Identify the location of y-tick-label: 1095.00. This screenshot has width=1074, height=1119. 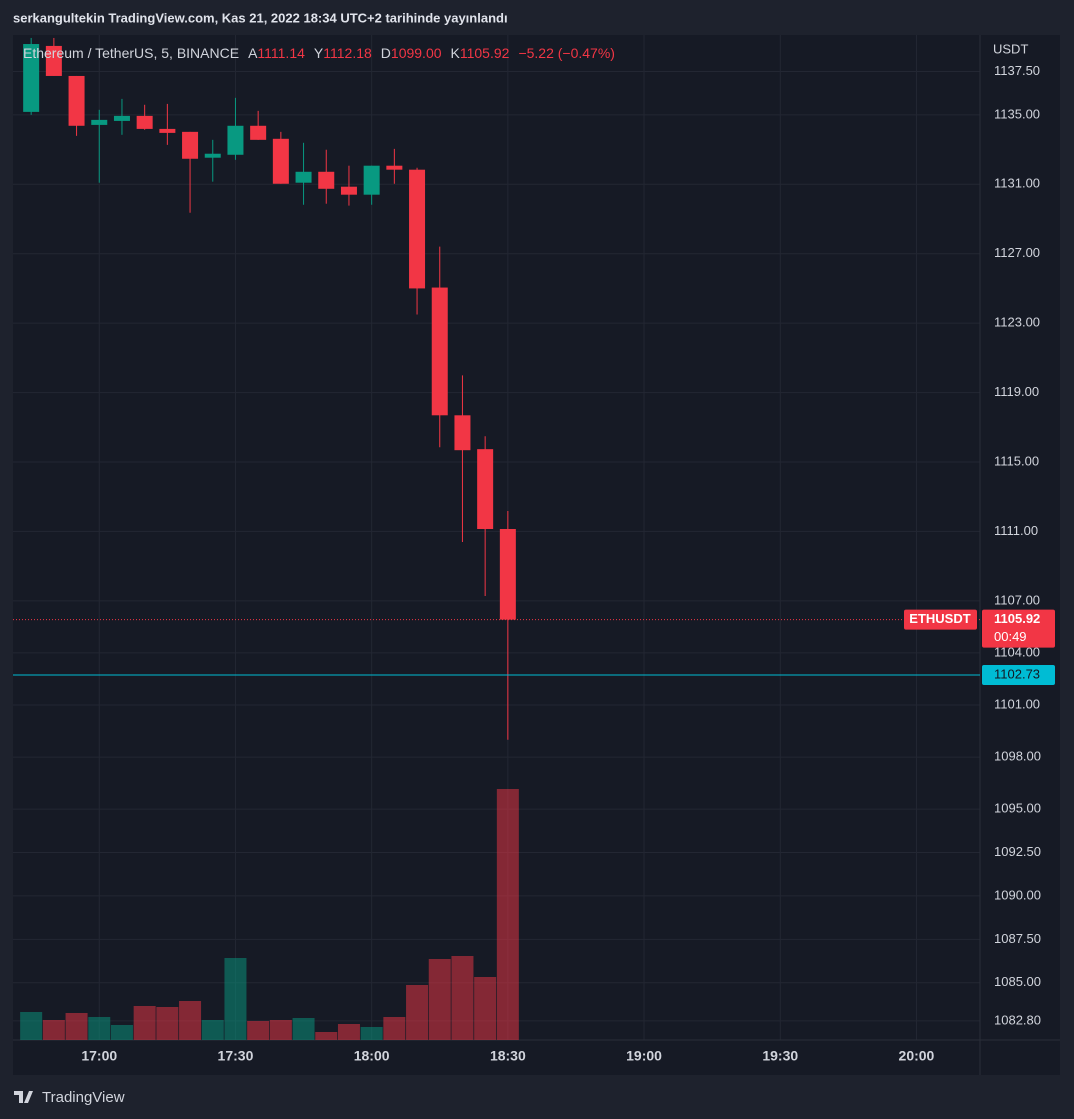
(1017, 808).